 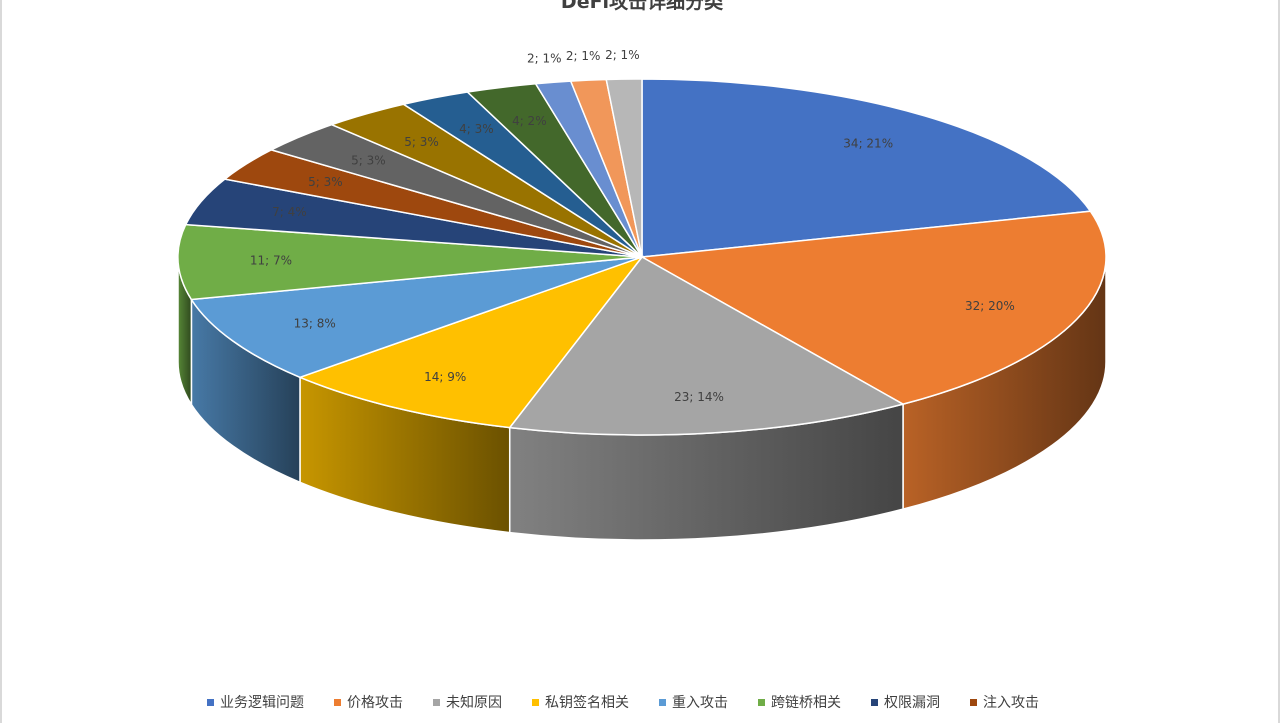 What do you see at coordinates (368, 160) in the screenshot?
I see `data-label-8: 5; 3%` at bounding box center [368, 160].